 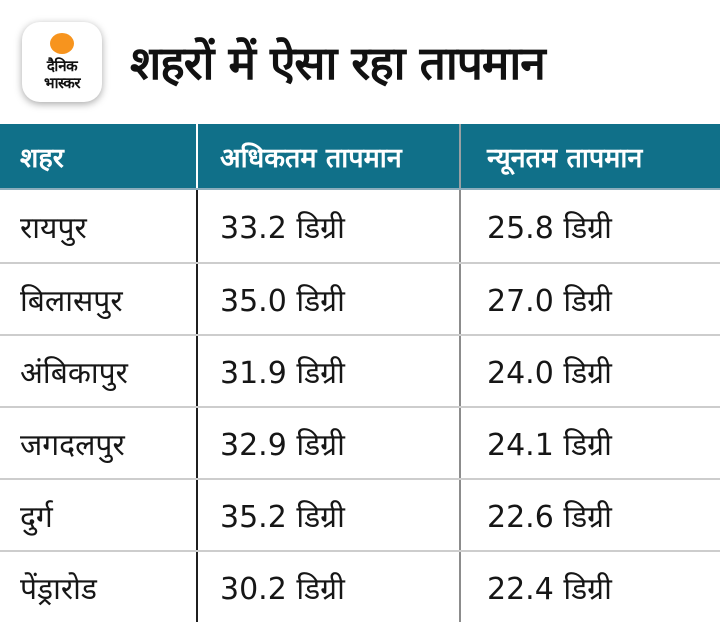 I want to click on column-header-min-temp: न्यूनतम तापमान, so click(x=589, y=156).